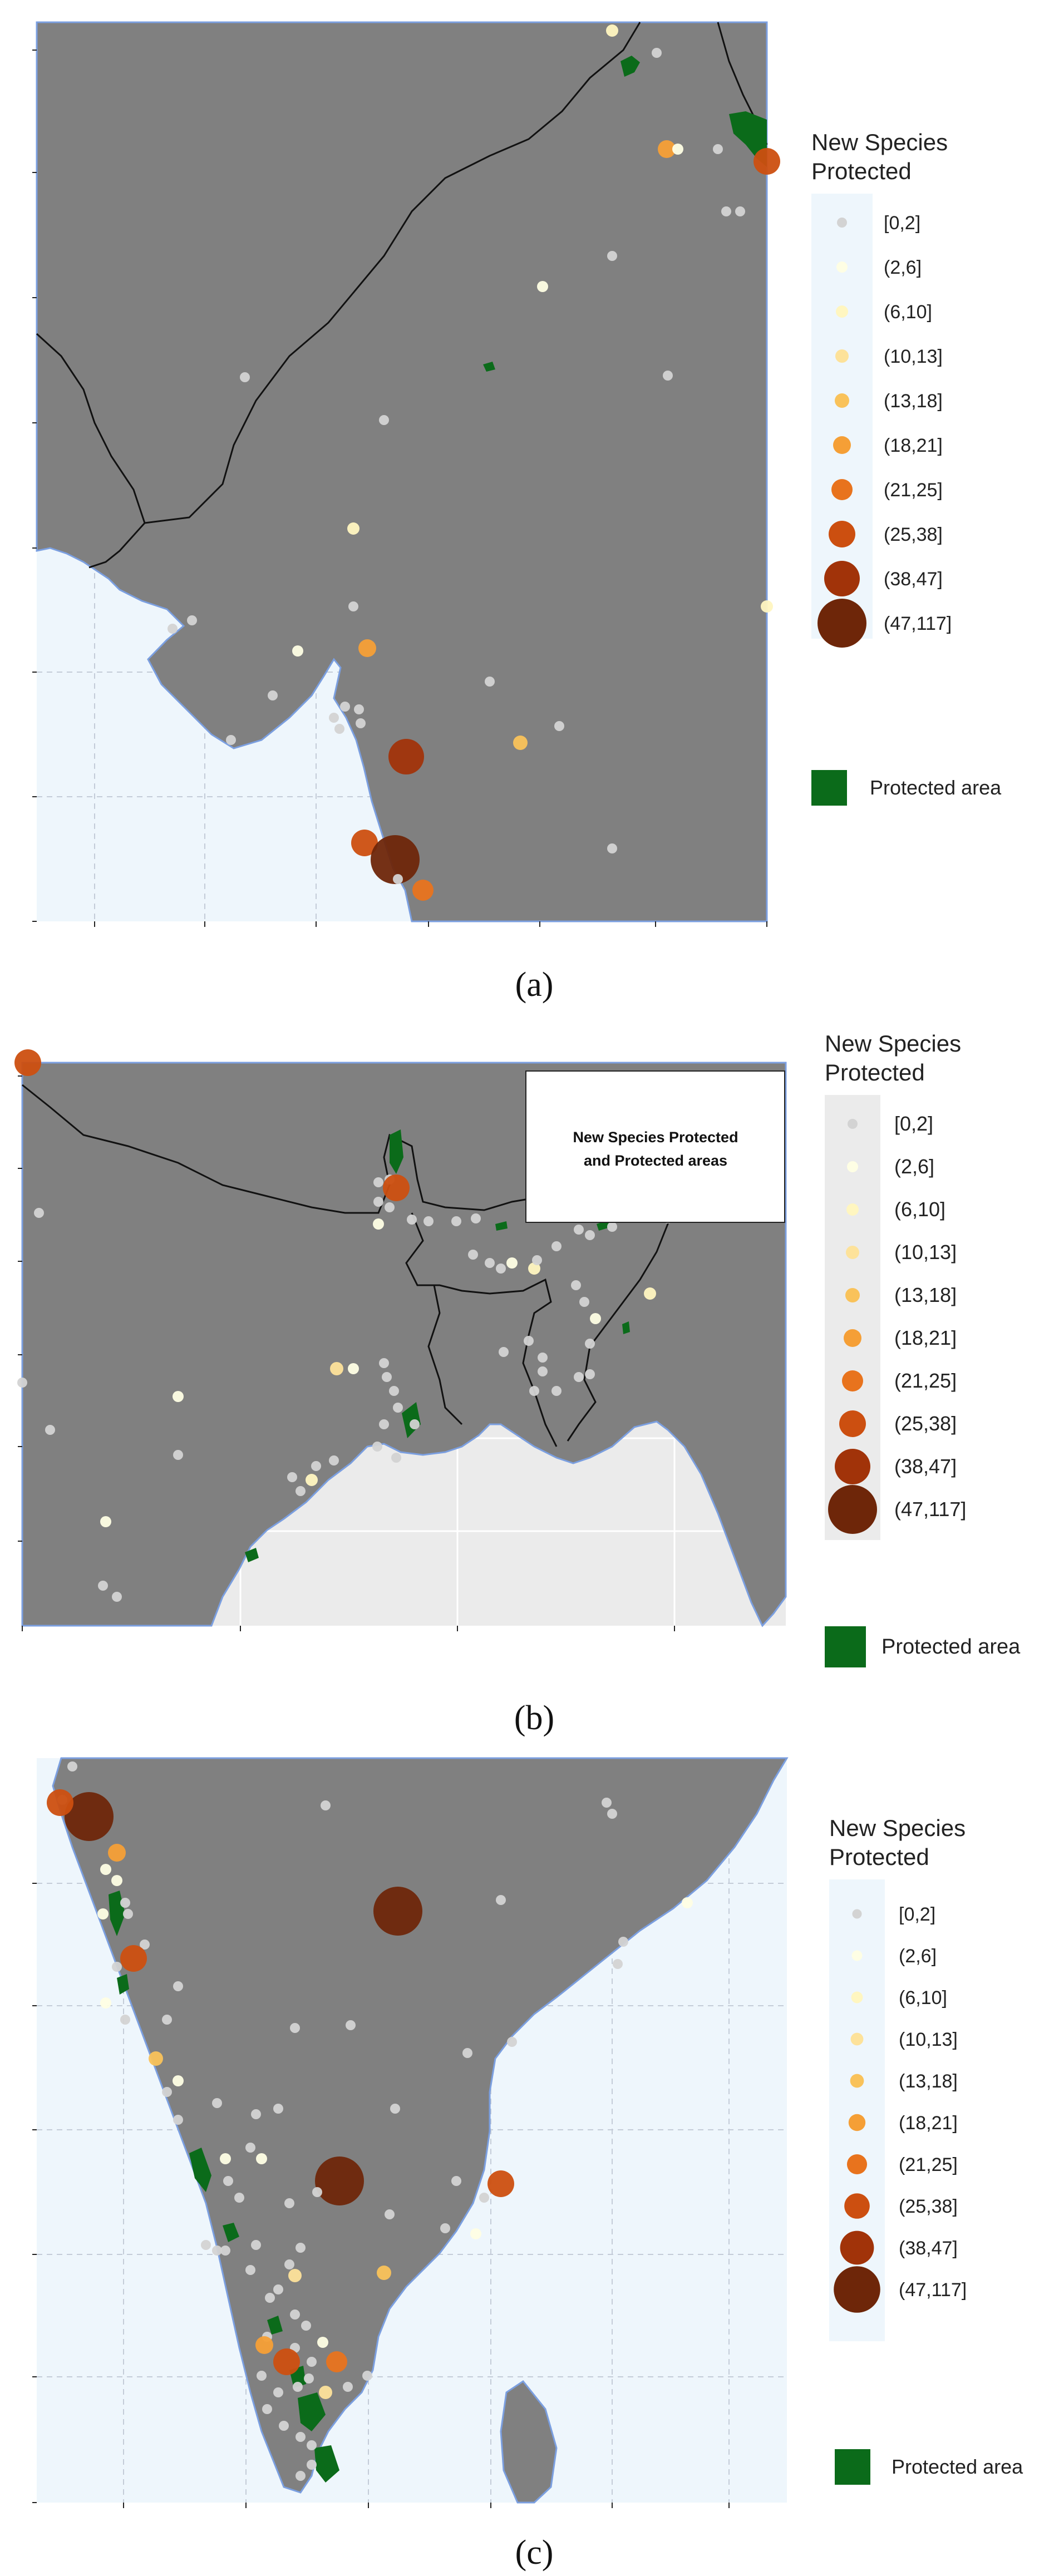 The width and height of the screenshot is (1049, 2576). Describe the element at coordinates (914, 1167) in the screenshot. I see `legend-key-label: (2,6]` at that location.